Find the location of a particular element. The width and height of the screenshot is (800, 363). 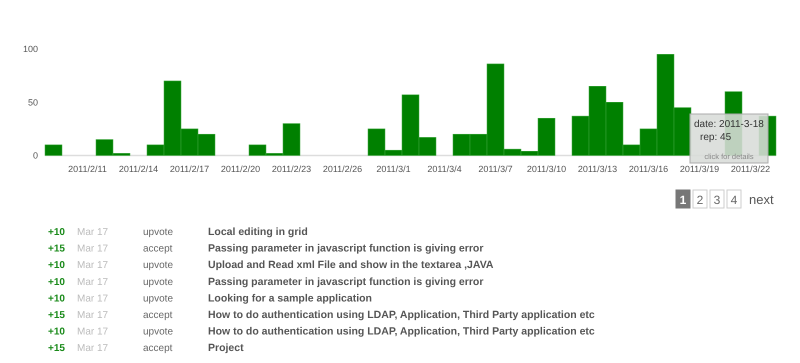

x-tick-label: 2011/3/4 is located at coordinates (444, 169).